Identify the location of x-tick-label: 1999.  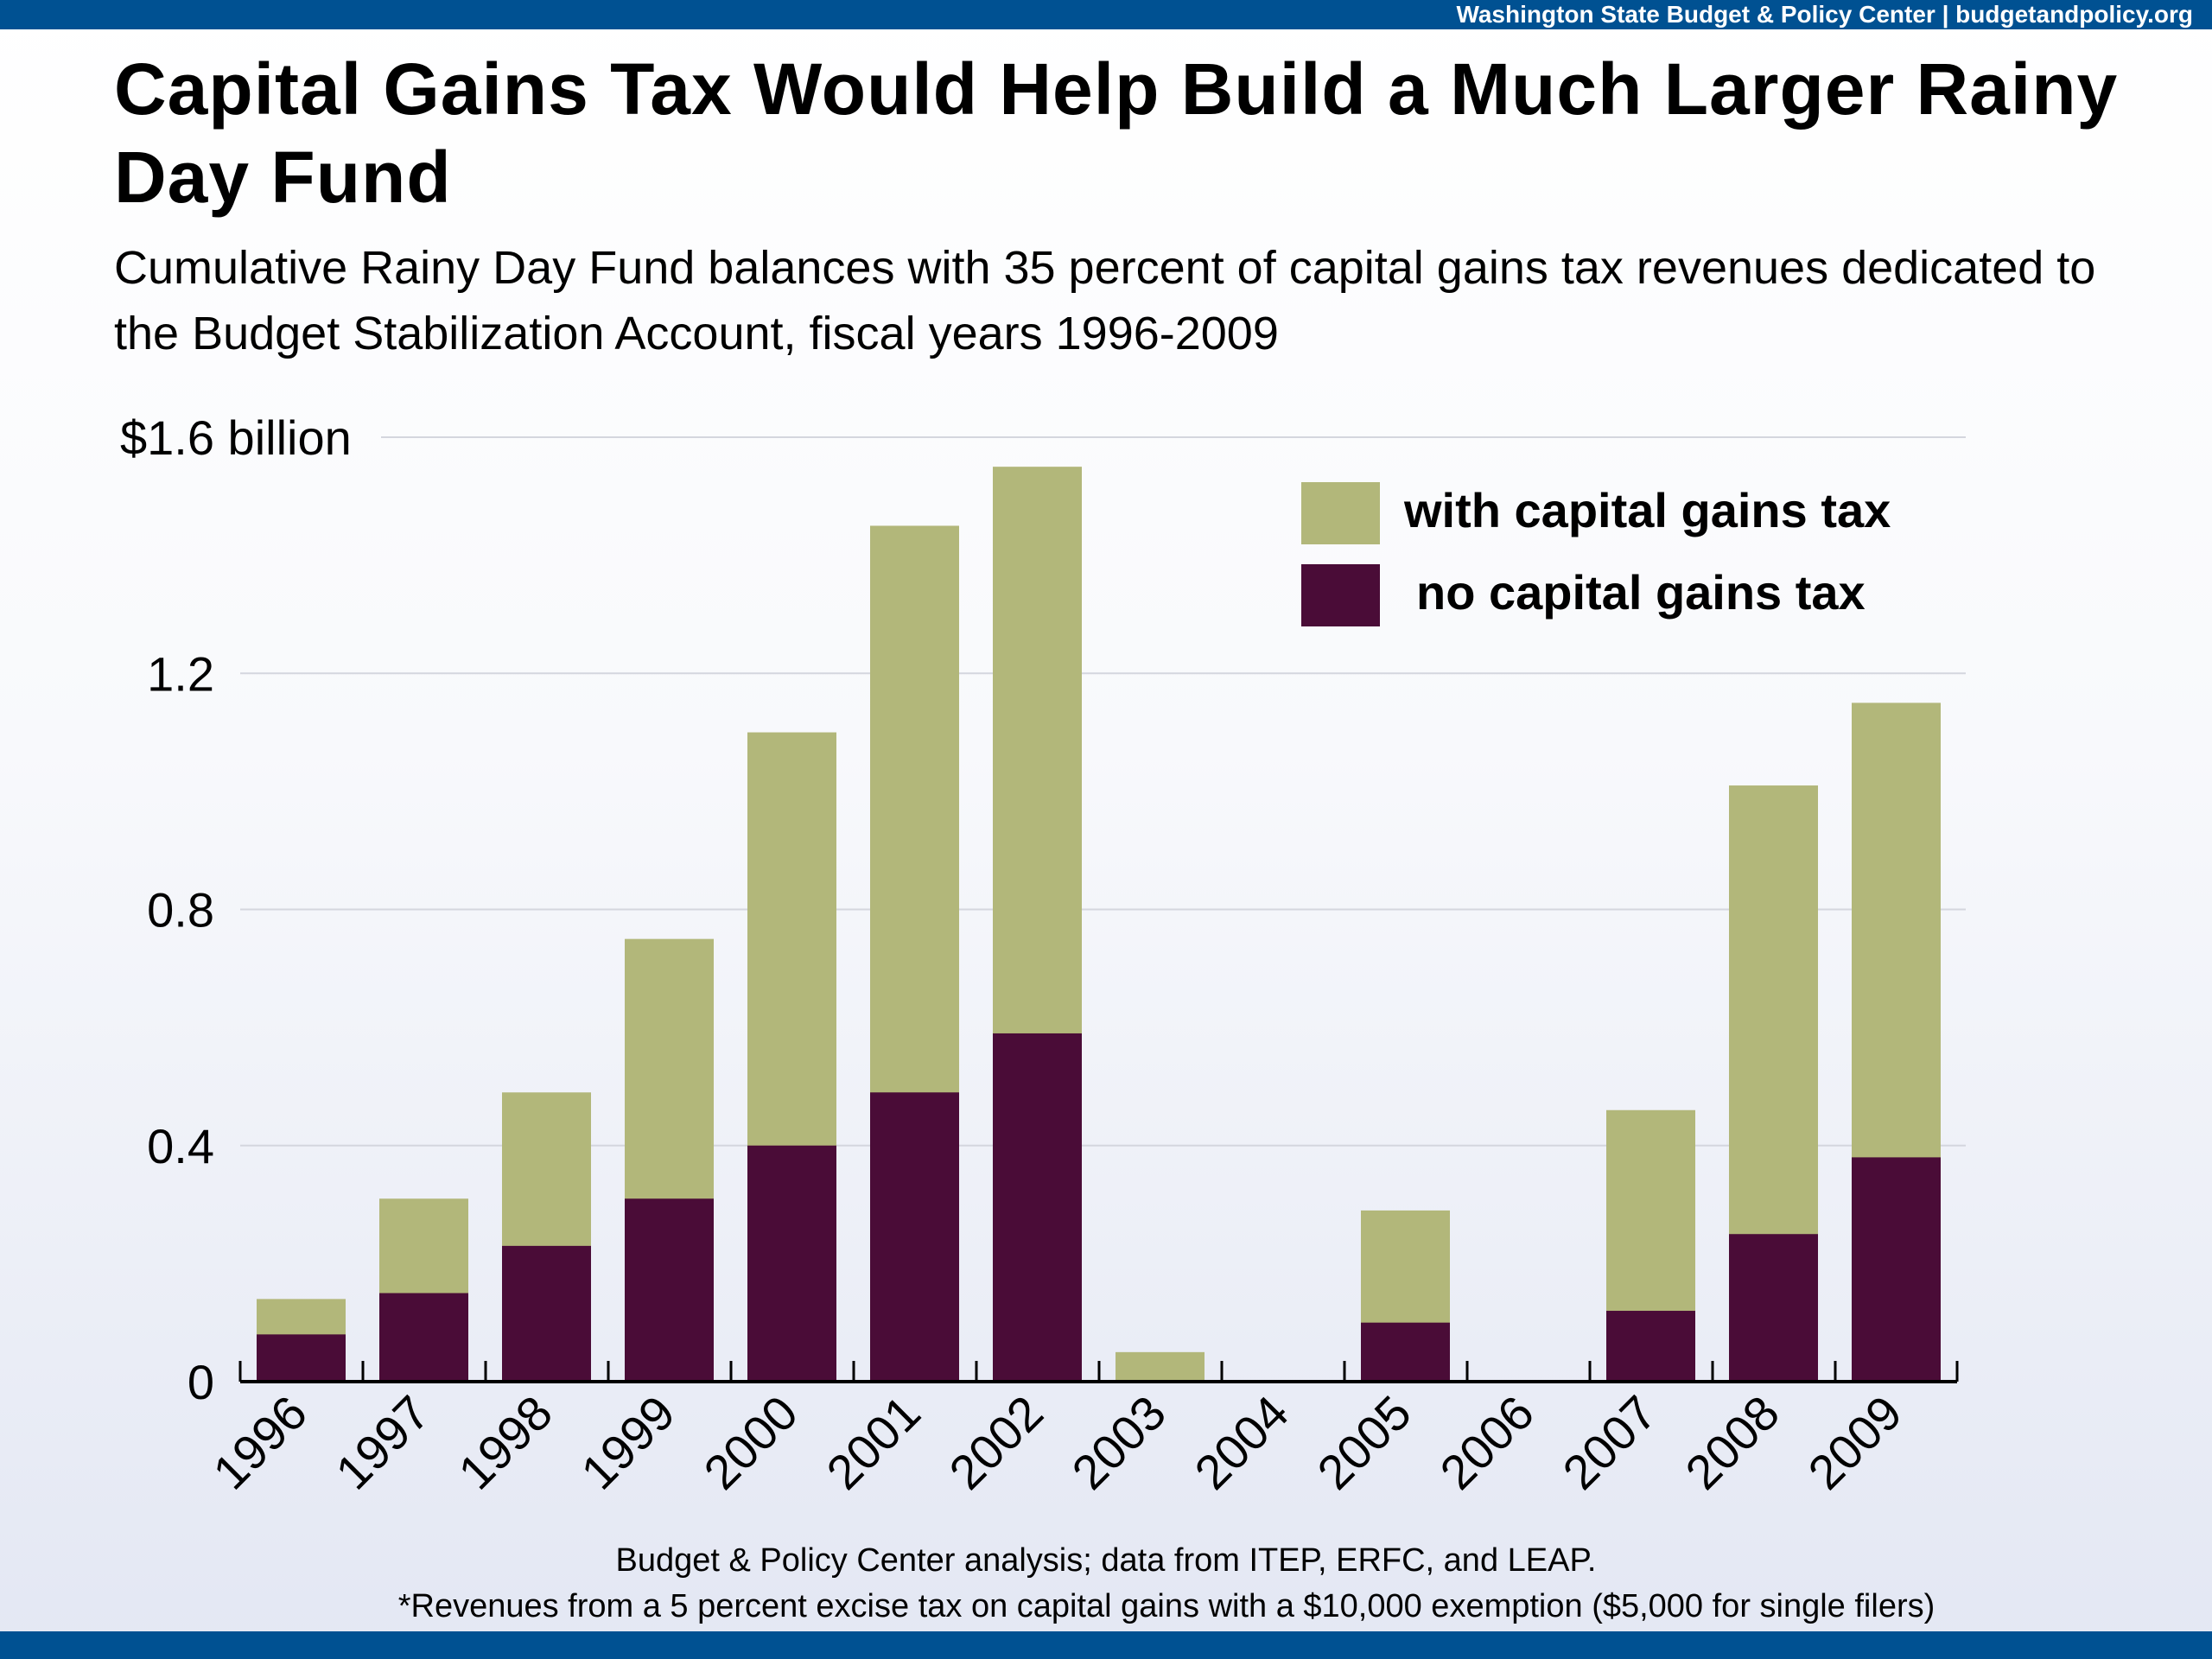
(627, 1442).